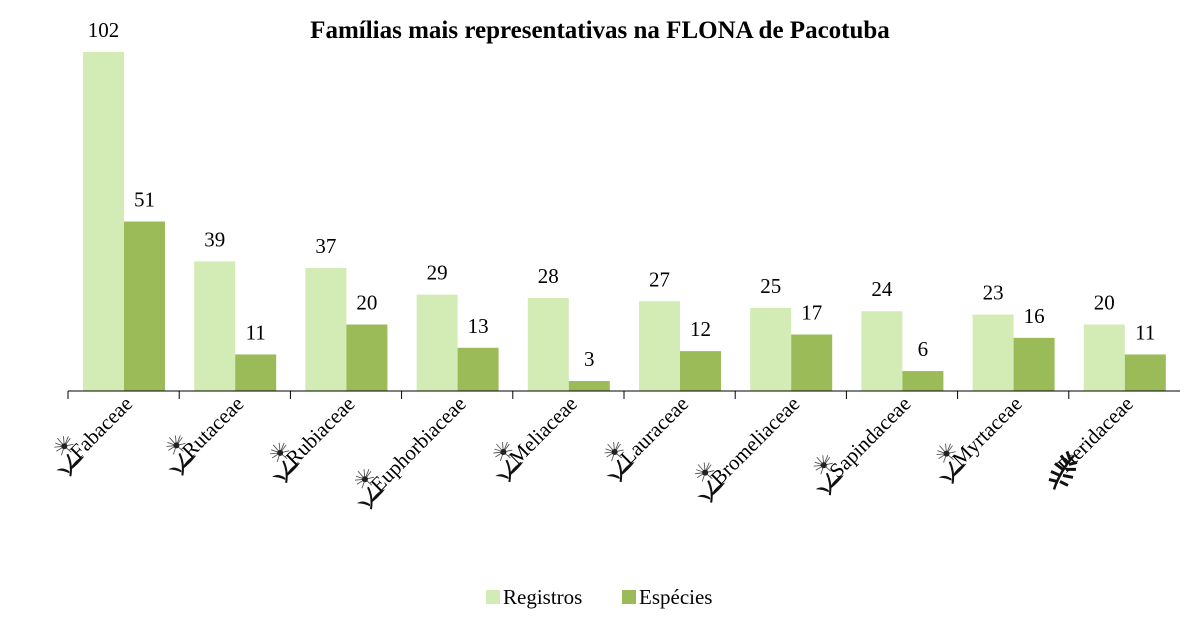 The height and width of the screenshot is (622, 1188). What do you see at coordinates (144, 306) in the screenshot?
I see `bar-espécies-fabaceae` at bounding box center [144, 306].